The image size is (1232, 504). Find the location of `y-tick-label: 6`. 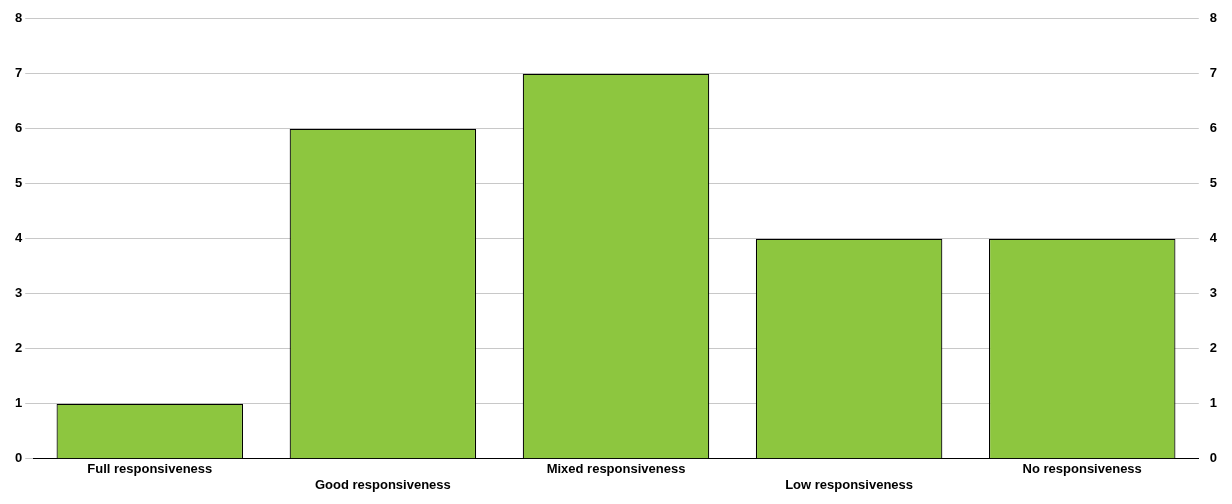

y-tick-label: 6 is located at coordinates (19, 128).